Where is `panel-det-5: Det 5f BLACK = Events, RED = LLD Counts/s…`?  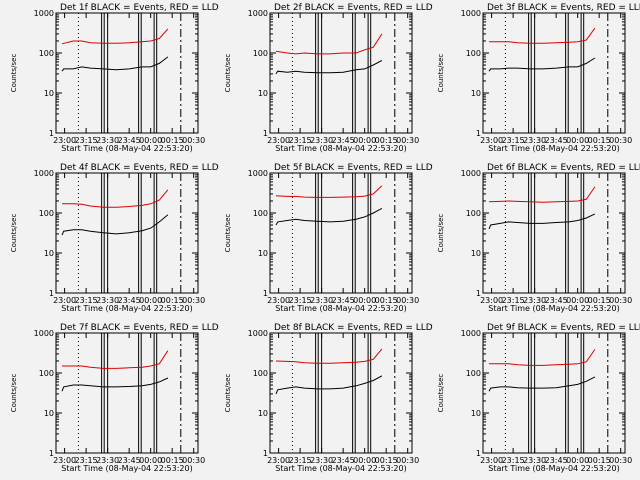
panel-det-5: Det 5f BLACK = Events, RED = LLD Counts/s… is located at coordinates (328, 238).